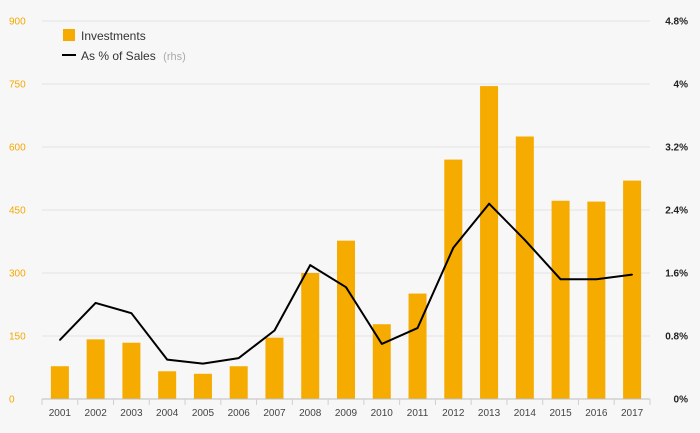 This screenshot has width=700, height=433. What do you see at coordinates (17, 148) in the screenshot?
I see `left-tick-label: 600` at bounding box center [17, 148].